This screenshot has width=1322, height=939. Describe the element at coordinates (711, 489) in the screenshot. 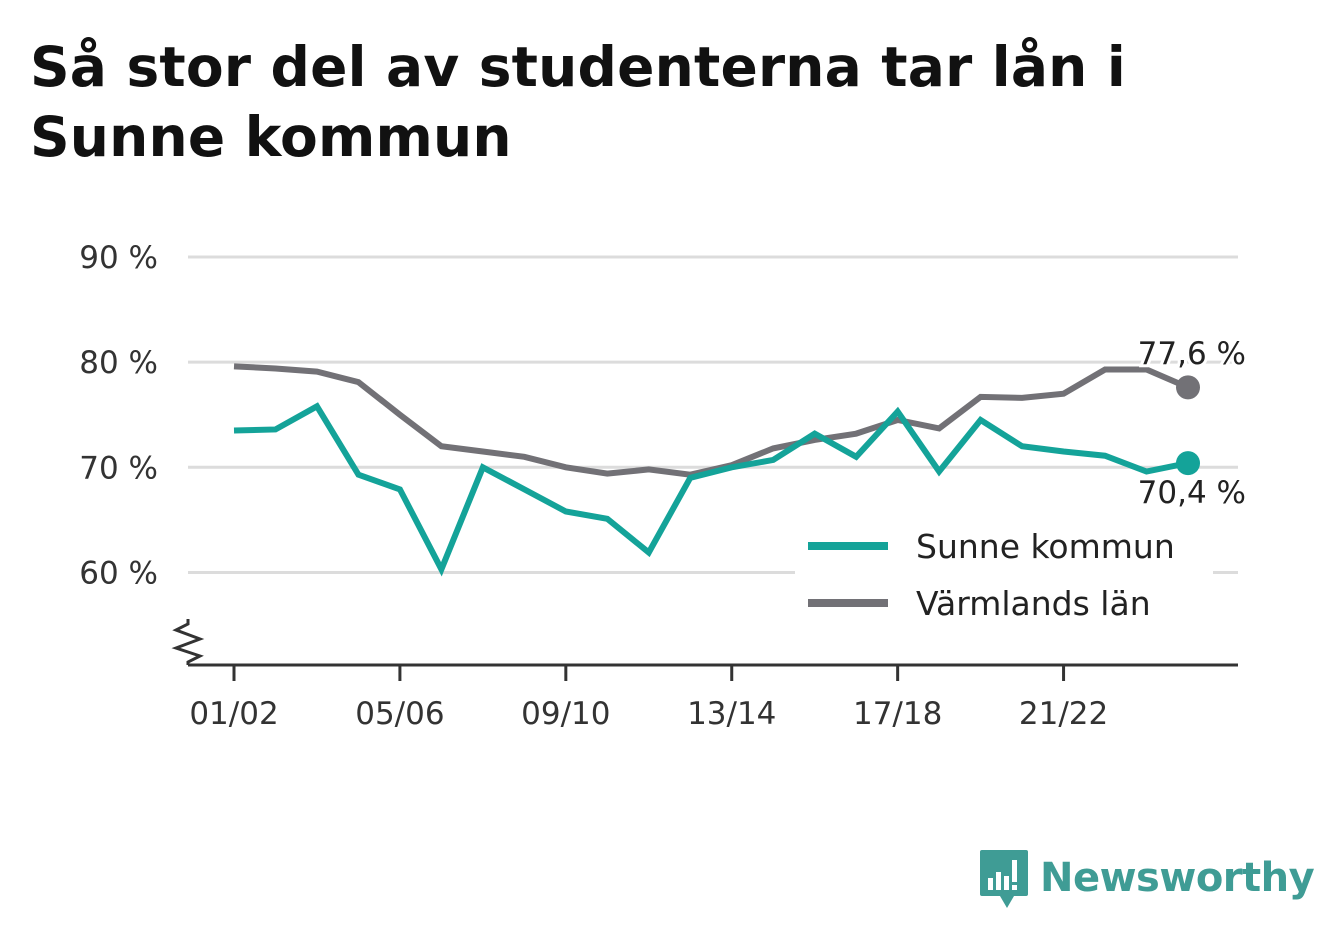

I see `series-line-sunne` at that location.